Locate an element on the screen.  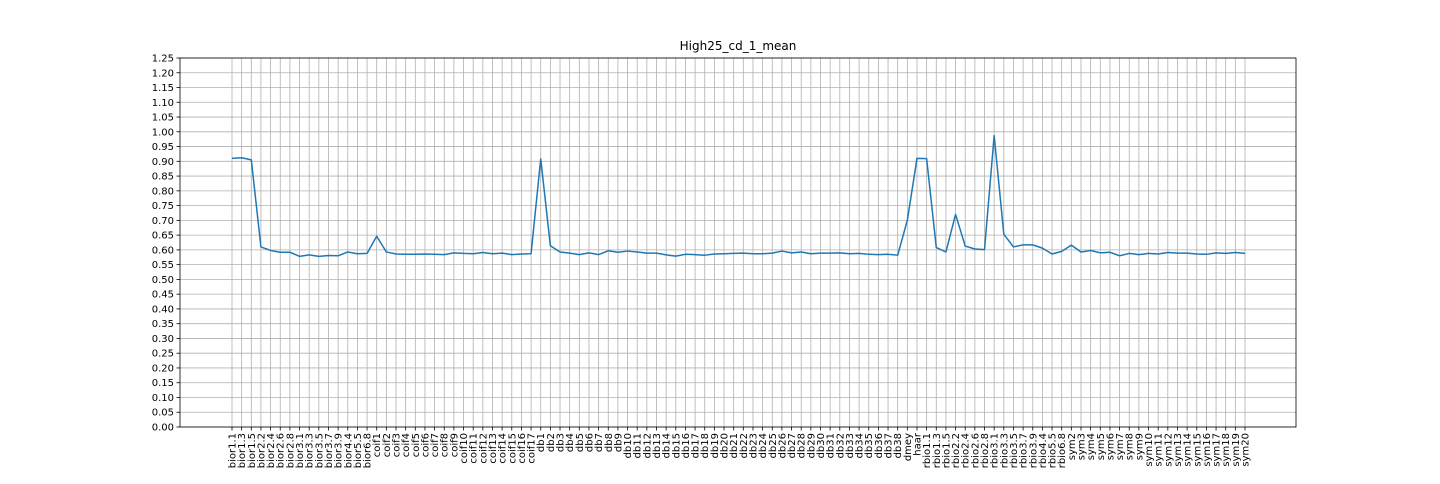
y-tick-label: 0.10 is located at coordinates (163, 398).